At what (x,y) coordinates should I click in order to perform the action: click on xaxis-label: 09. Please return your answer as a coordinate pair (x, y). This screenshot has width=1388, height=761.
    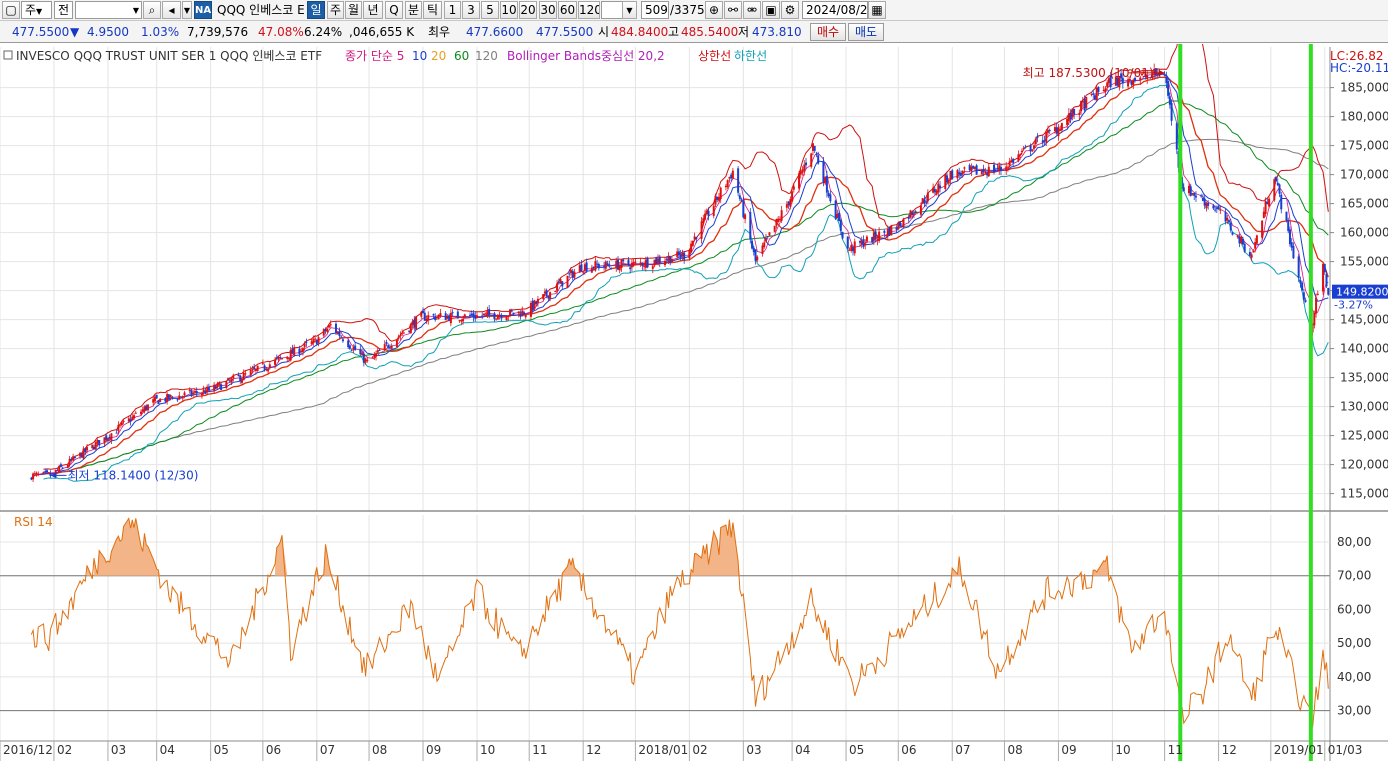
    Looking at the image, I should click on (433, 750).